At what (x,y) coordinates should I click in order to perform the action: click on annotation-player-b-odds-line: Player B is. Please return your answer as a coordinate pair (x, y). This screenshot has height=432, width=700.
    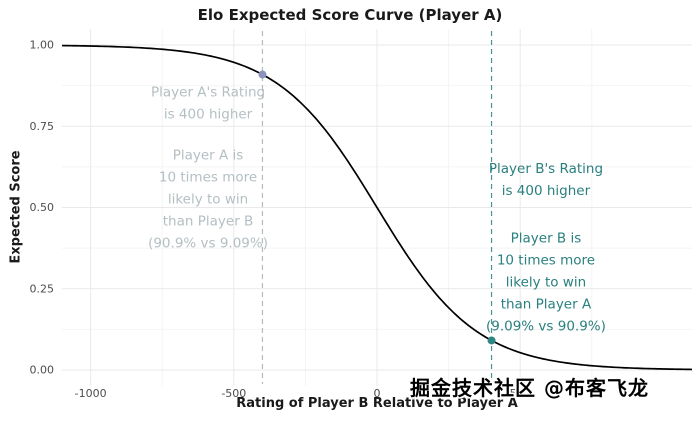
    Looking at the image, I should click on (546, 238).